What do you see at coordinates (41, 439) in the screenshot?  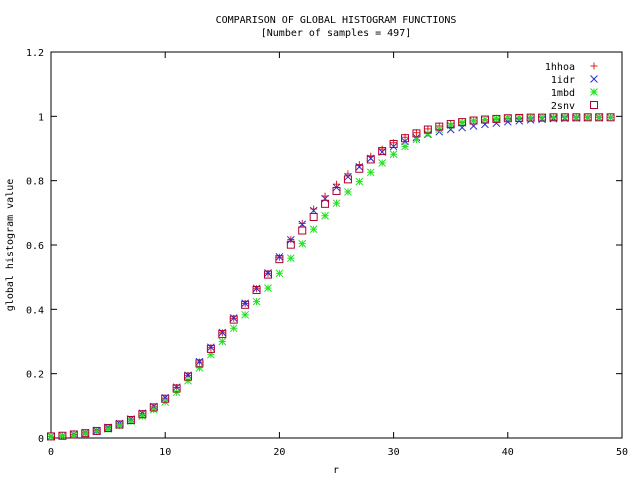 I see `y-tick-label: 0` at bounding box center [41, 439].